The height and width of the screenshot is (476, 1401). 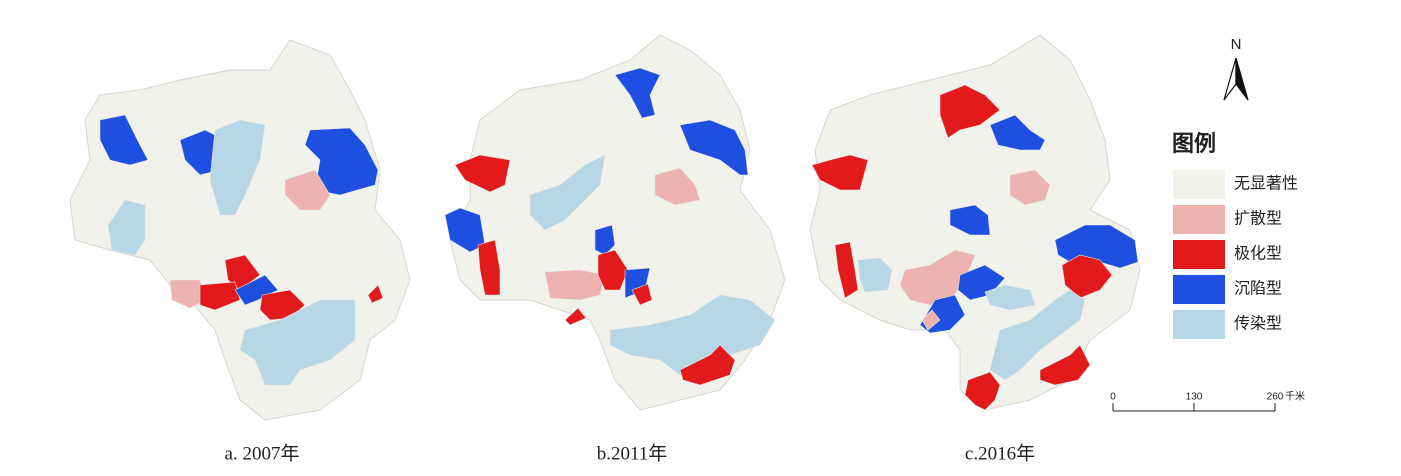 What do you see at coordinates (1295, 395) in the screenshot?
I see `scale-unit: 千米` at bounding box center [1295, 395].